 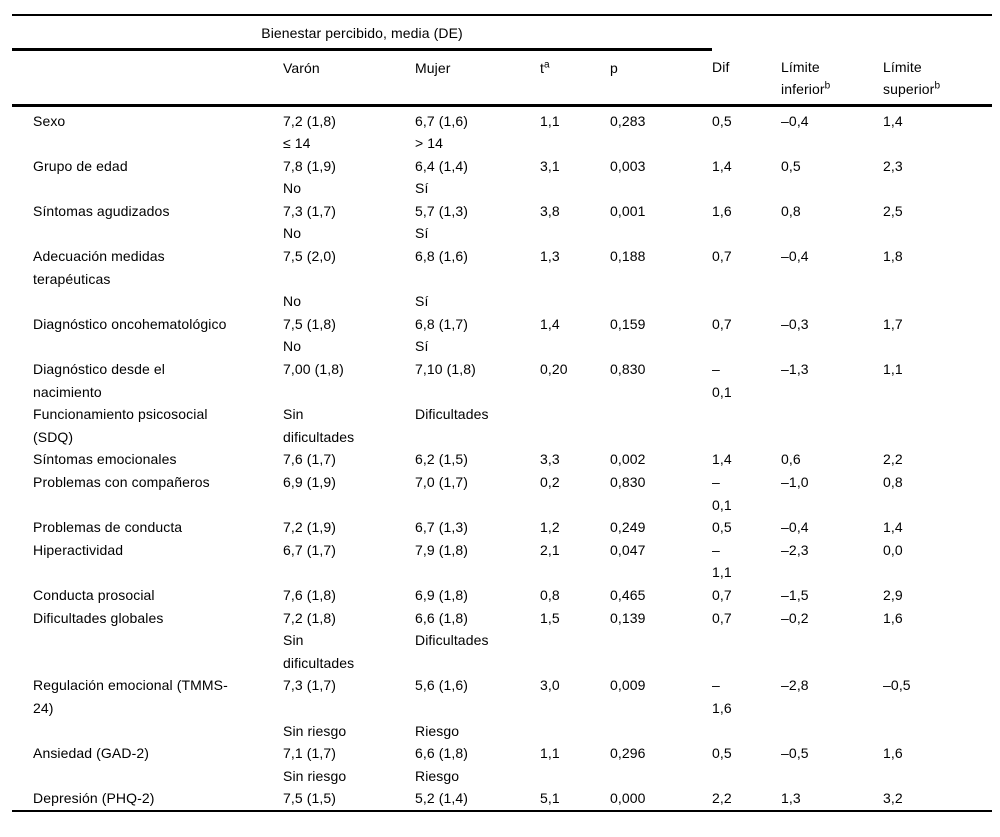 I want to click on cell-t: 1,1, so click(x=550, y=753).